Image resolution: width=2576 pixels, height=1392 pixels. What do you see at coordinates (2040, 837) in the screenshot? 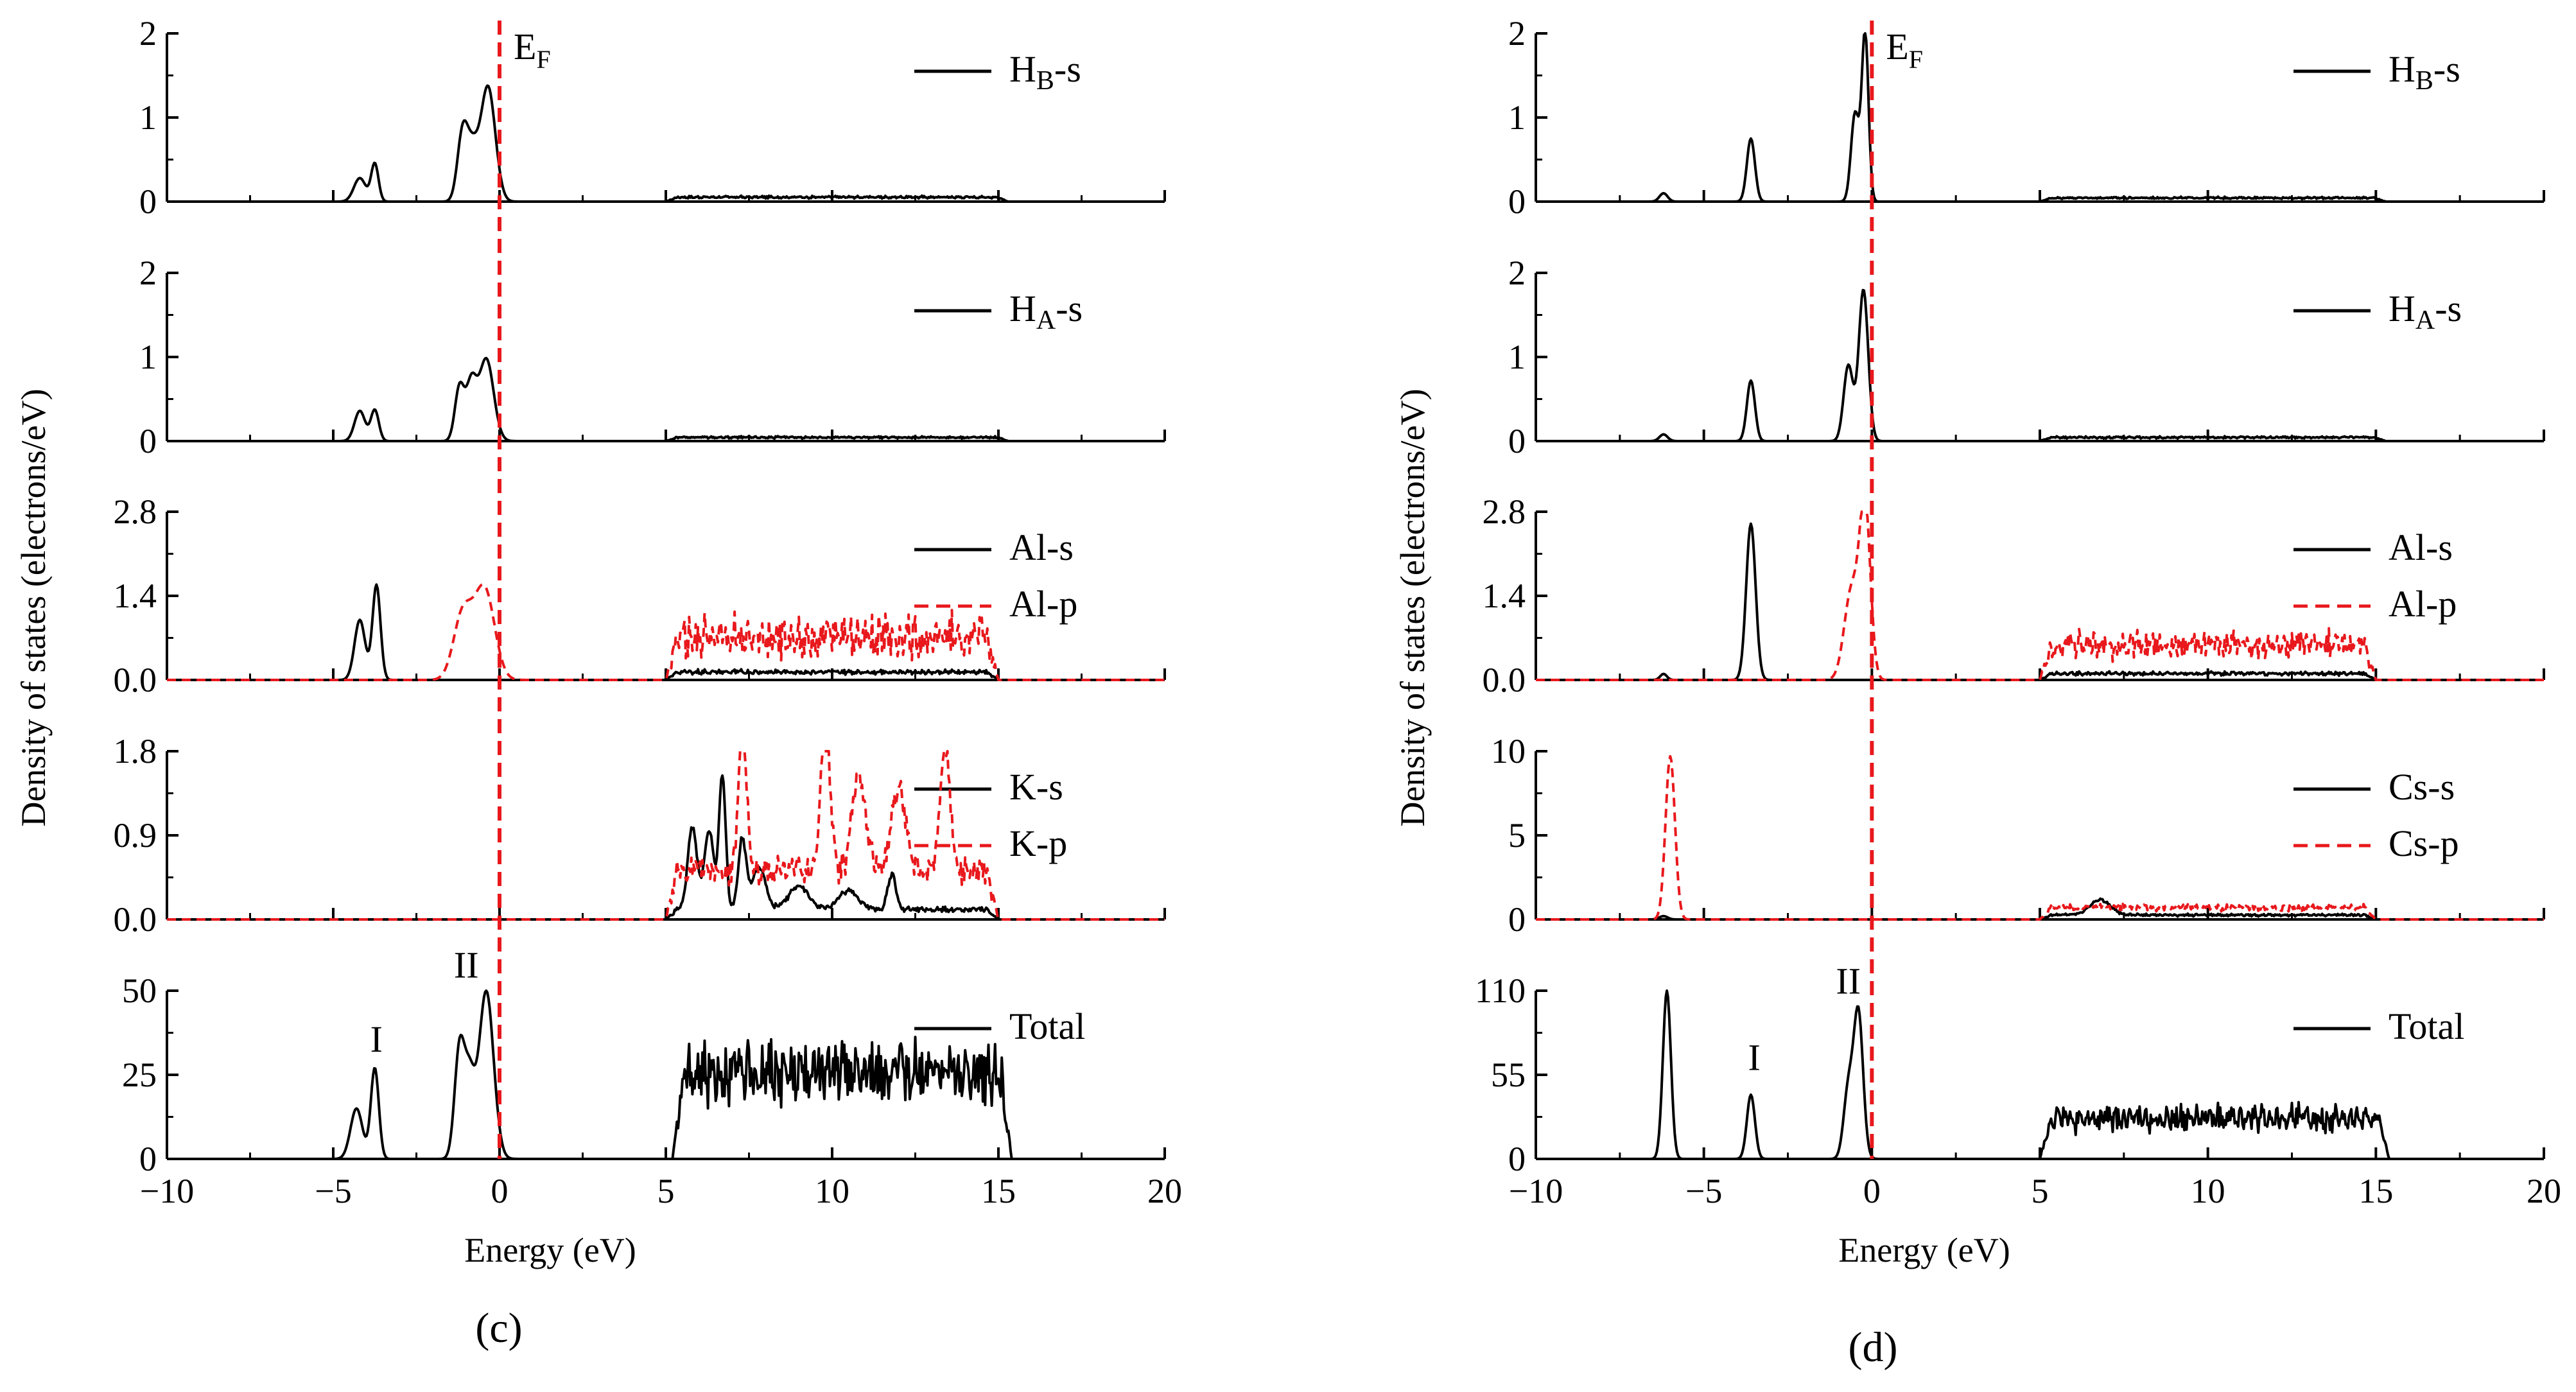
I see `series-line-cs-p` at bounding box center [2040, 837].